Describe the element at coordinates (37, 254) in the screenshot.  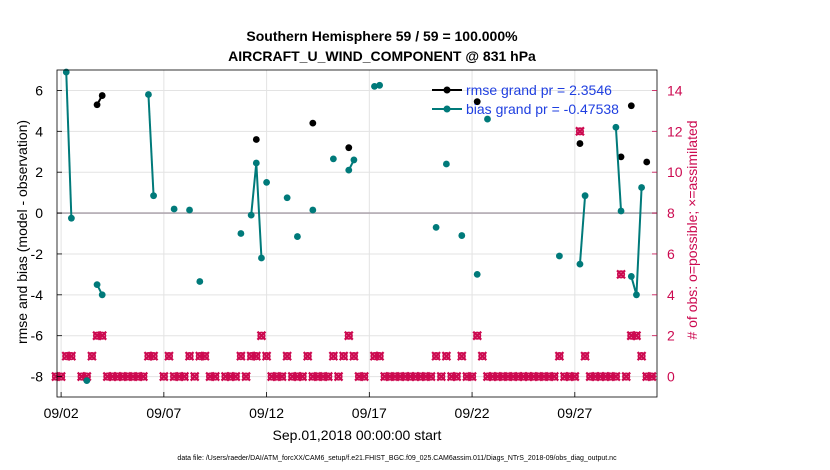
I see `y-tick-label: -2` at that location.